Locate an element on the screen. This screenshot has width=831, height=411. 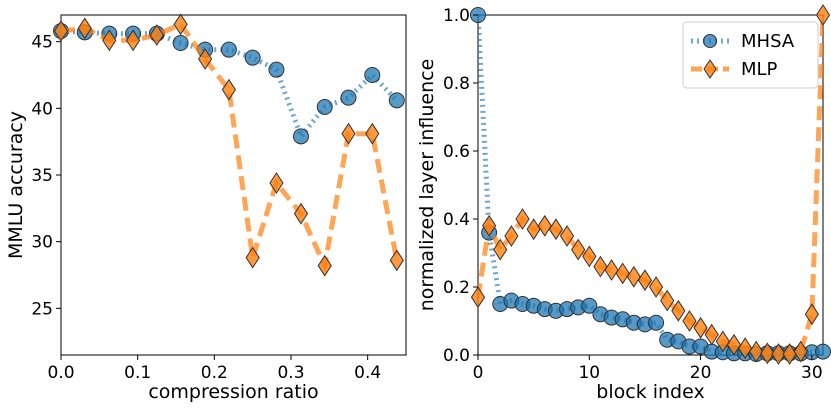
right-x-tick-label: 20 is located at coordinates (701, 373).